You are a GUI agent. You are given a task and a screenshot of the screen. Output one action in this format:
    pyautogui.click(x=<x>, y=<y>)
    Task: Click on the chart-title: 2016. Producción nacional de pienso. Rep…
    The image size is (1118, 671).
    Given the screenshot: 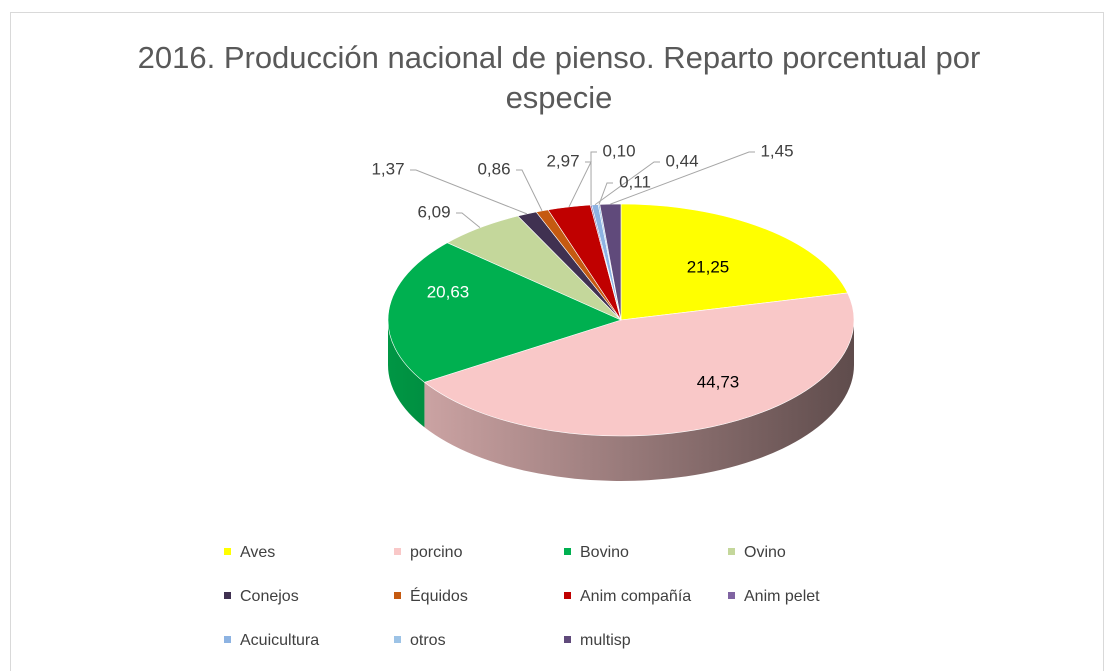 What is the action you would take?
    pyautogui.click(x=559, y=77)
    